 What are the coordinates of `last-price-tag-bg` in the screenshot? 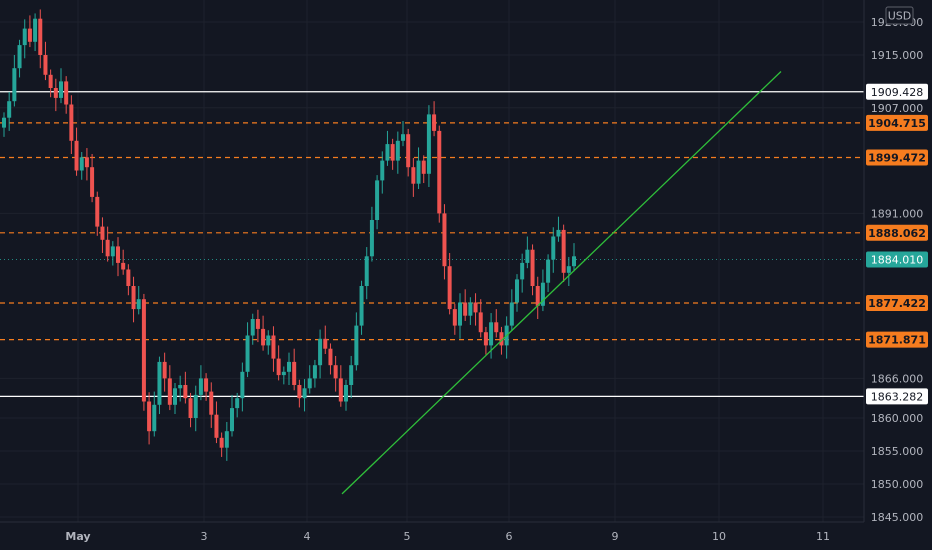 It's located at (897, 259).